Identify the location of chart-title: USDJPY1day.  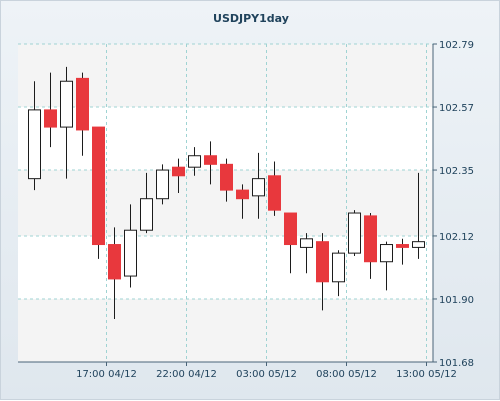
(251, 18).